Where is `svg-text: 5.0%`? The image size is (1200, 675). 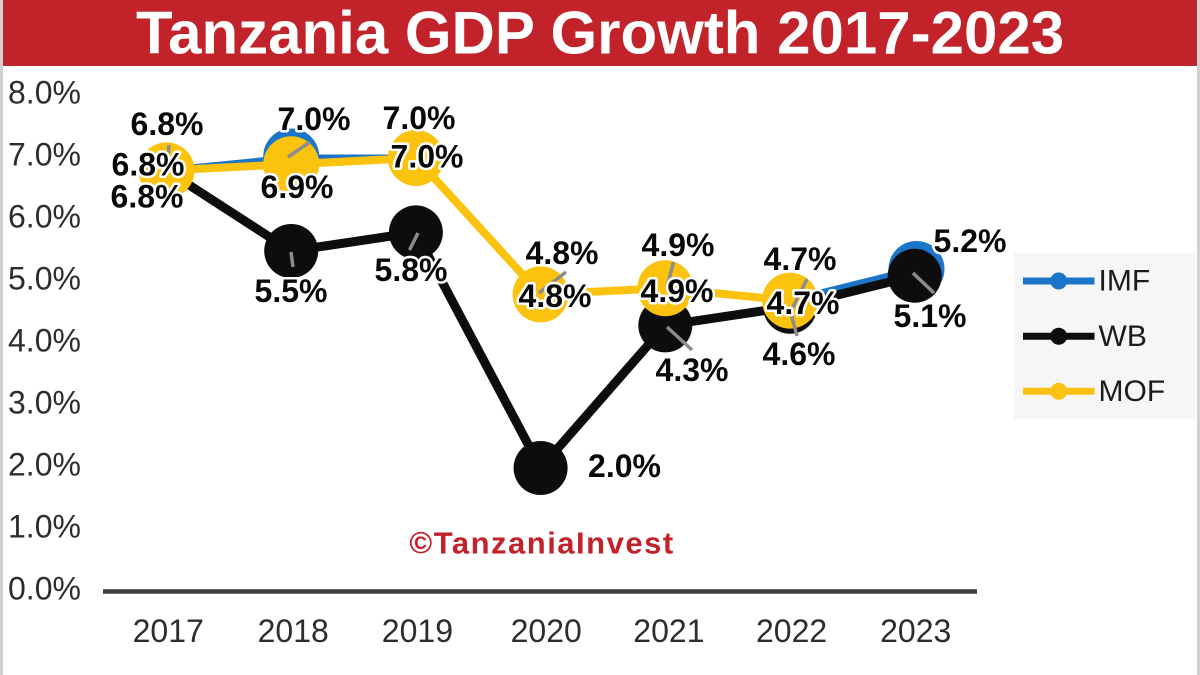
svg-text: 5.0% is located at coordinates (44, 279).